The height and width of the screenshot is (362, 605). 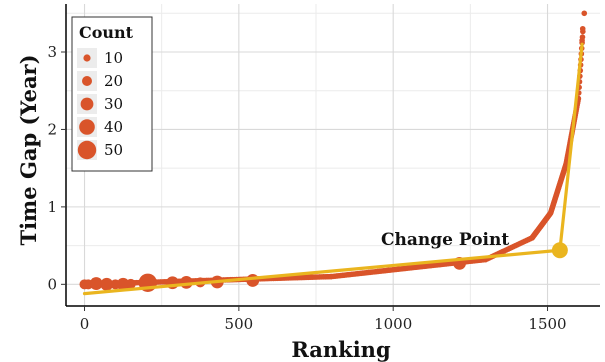 I want to click on x-tick-label: 0, so click(x=85, y=324).